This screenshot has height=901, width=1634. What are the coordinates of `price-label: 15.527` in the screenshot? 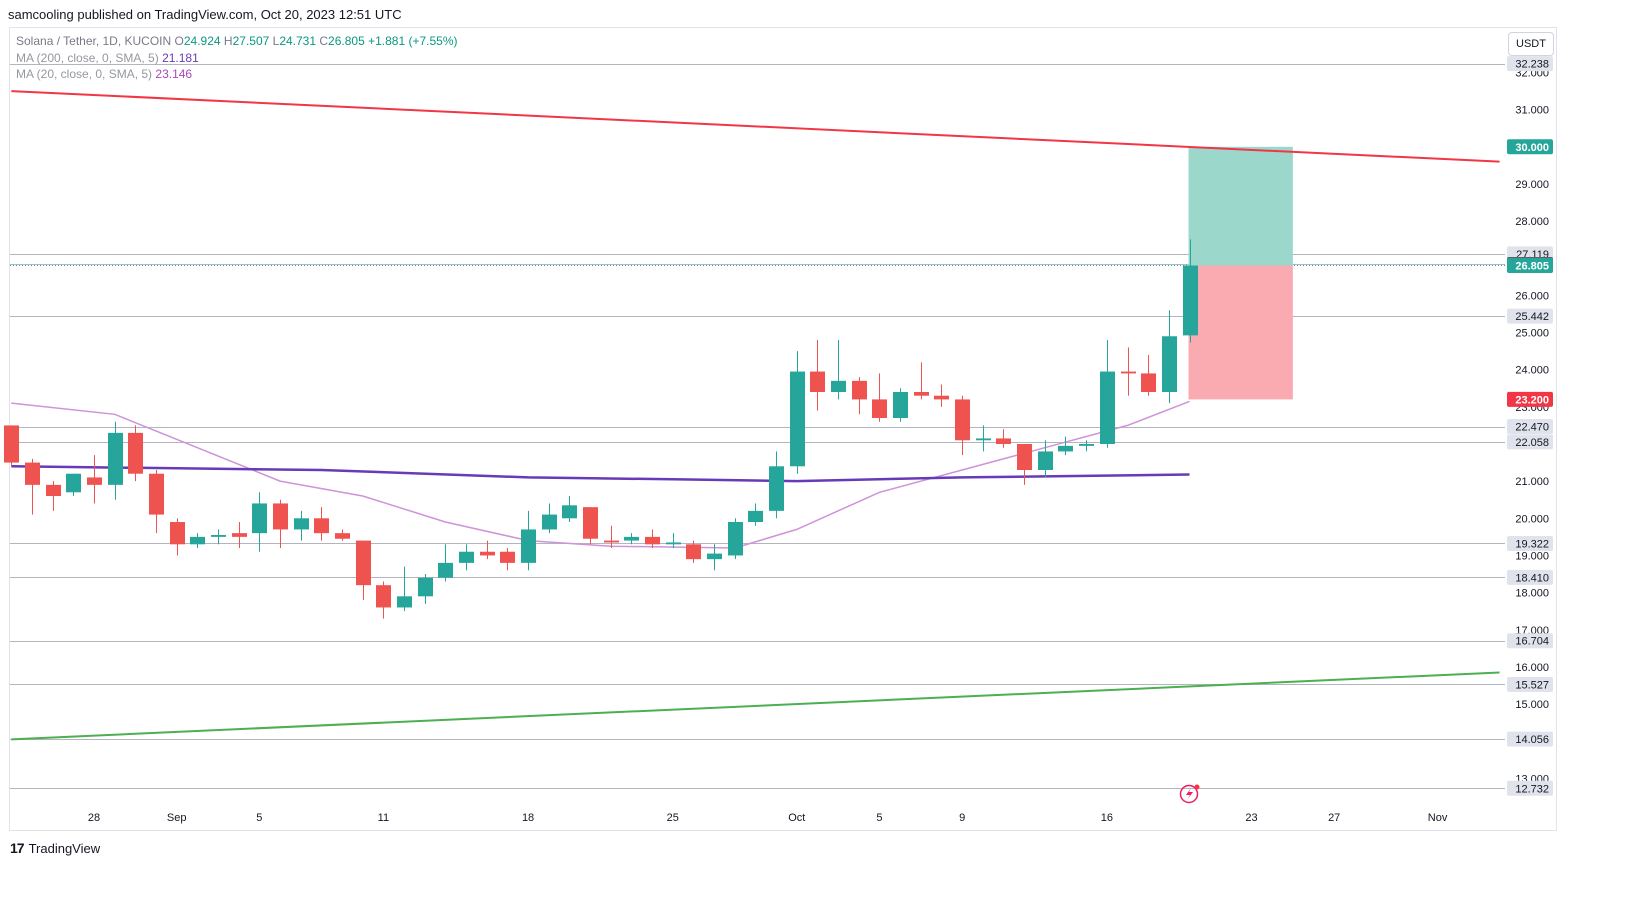 It's located at (1530, 684).